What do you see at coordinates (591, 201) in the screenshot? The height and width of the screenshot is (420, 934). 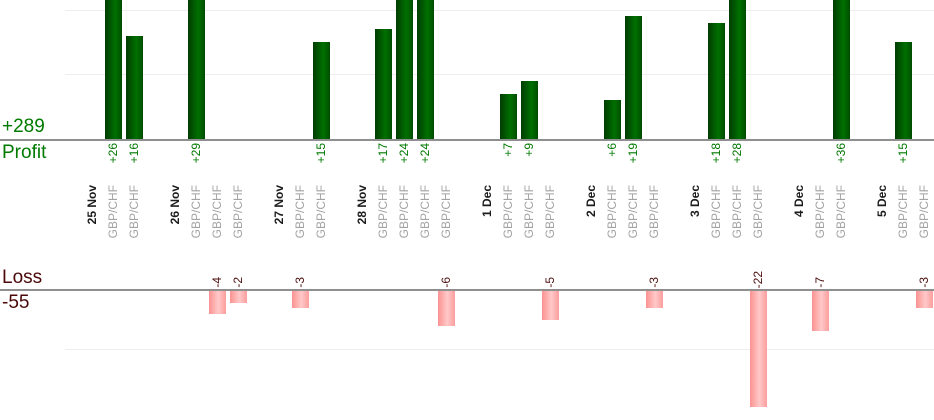 I see `date-label: 2 Dec` at bounding box center [591, 201].